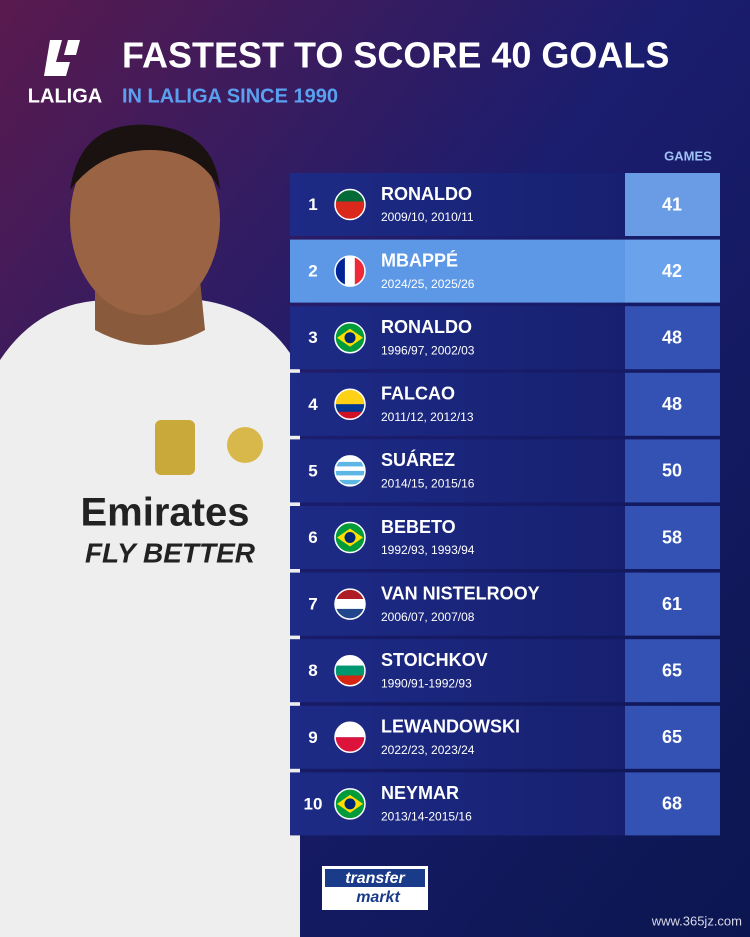 The image size is (750, 937). I want to click on games: 68, so click(672, 804).